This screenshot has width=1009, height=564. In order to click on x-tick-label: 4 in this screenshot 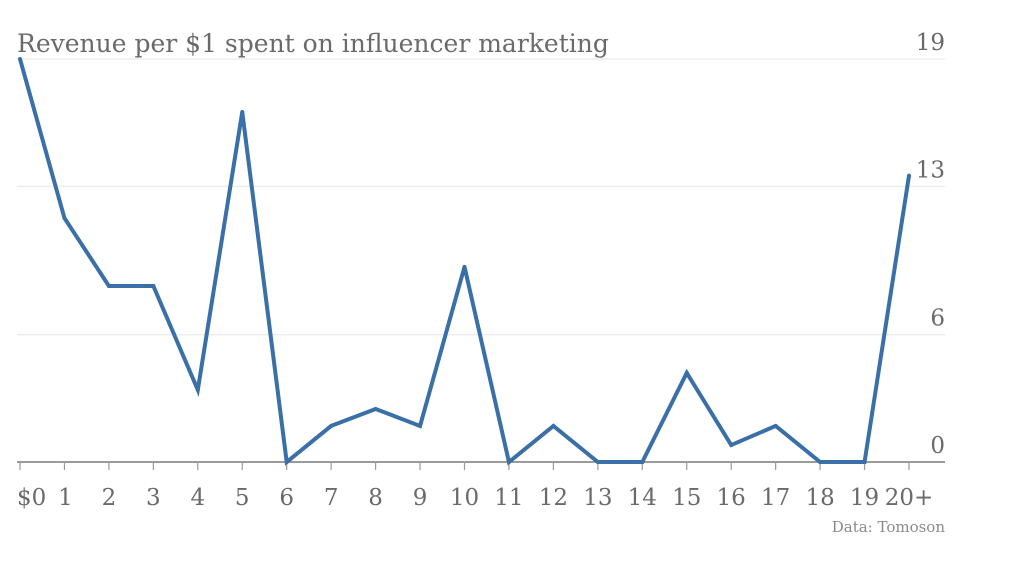, I will do `click(197, 498)`.